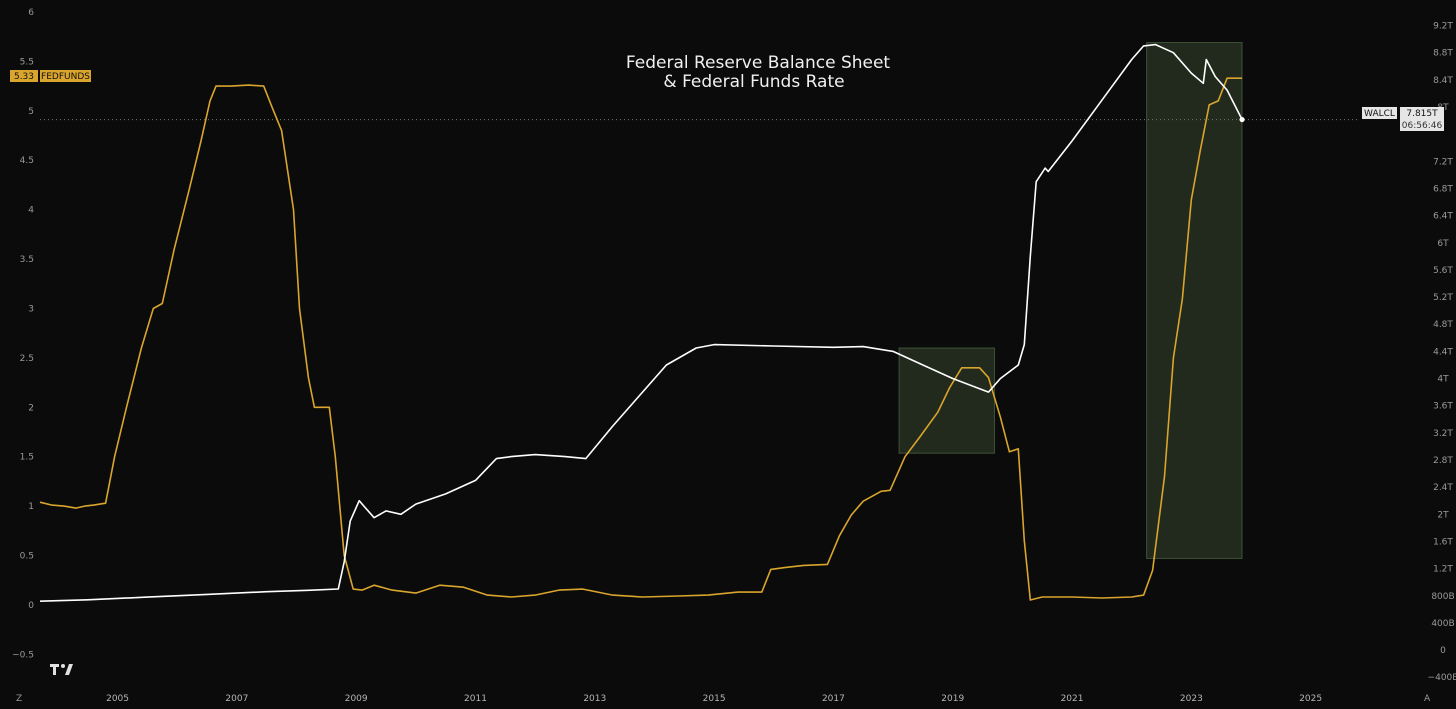 The height and width of the screenshot is (709, 1456). I want to click on left-tick-label: 3, so click(31, 309).